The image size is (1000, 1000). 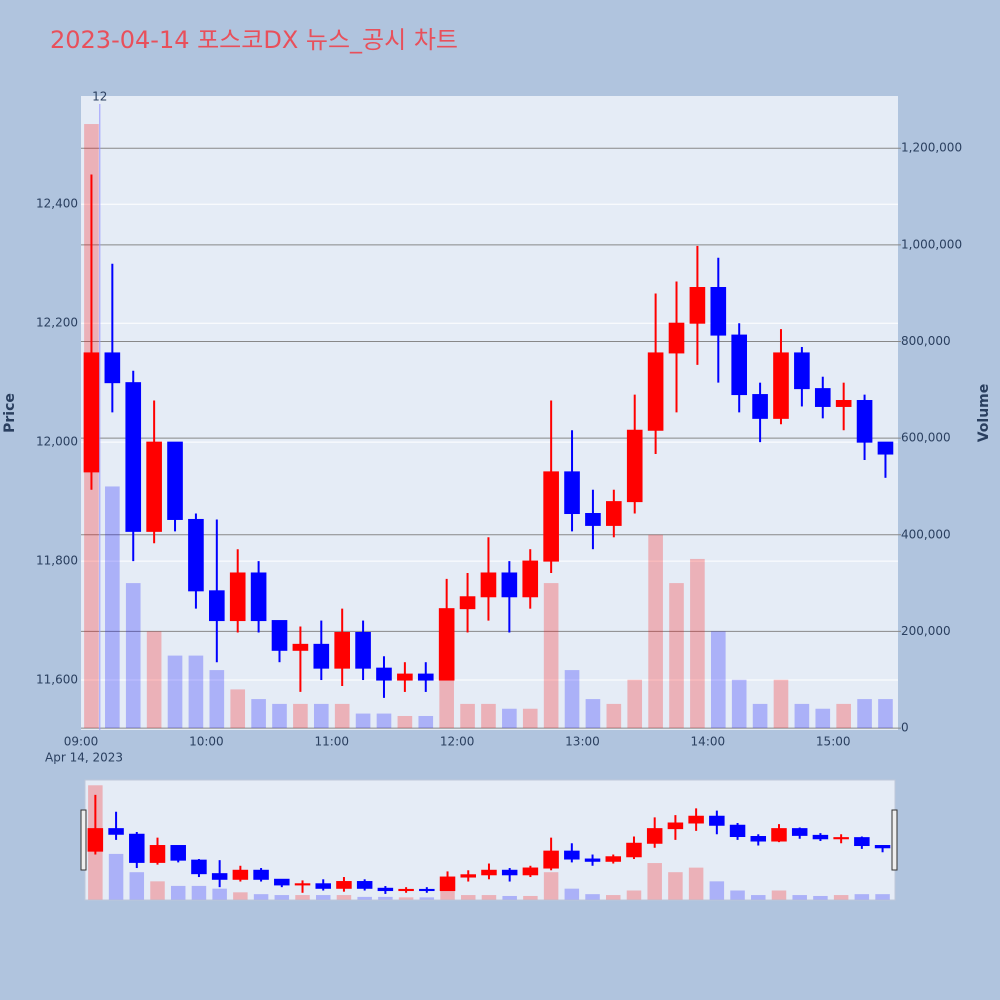 What do you see at coordinates (57, 561) in the screenshot?
I see `y-tick-label: 11,800` at bounding box center [57, 561].